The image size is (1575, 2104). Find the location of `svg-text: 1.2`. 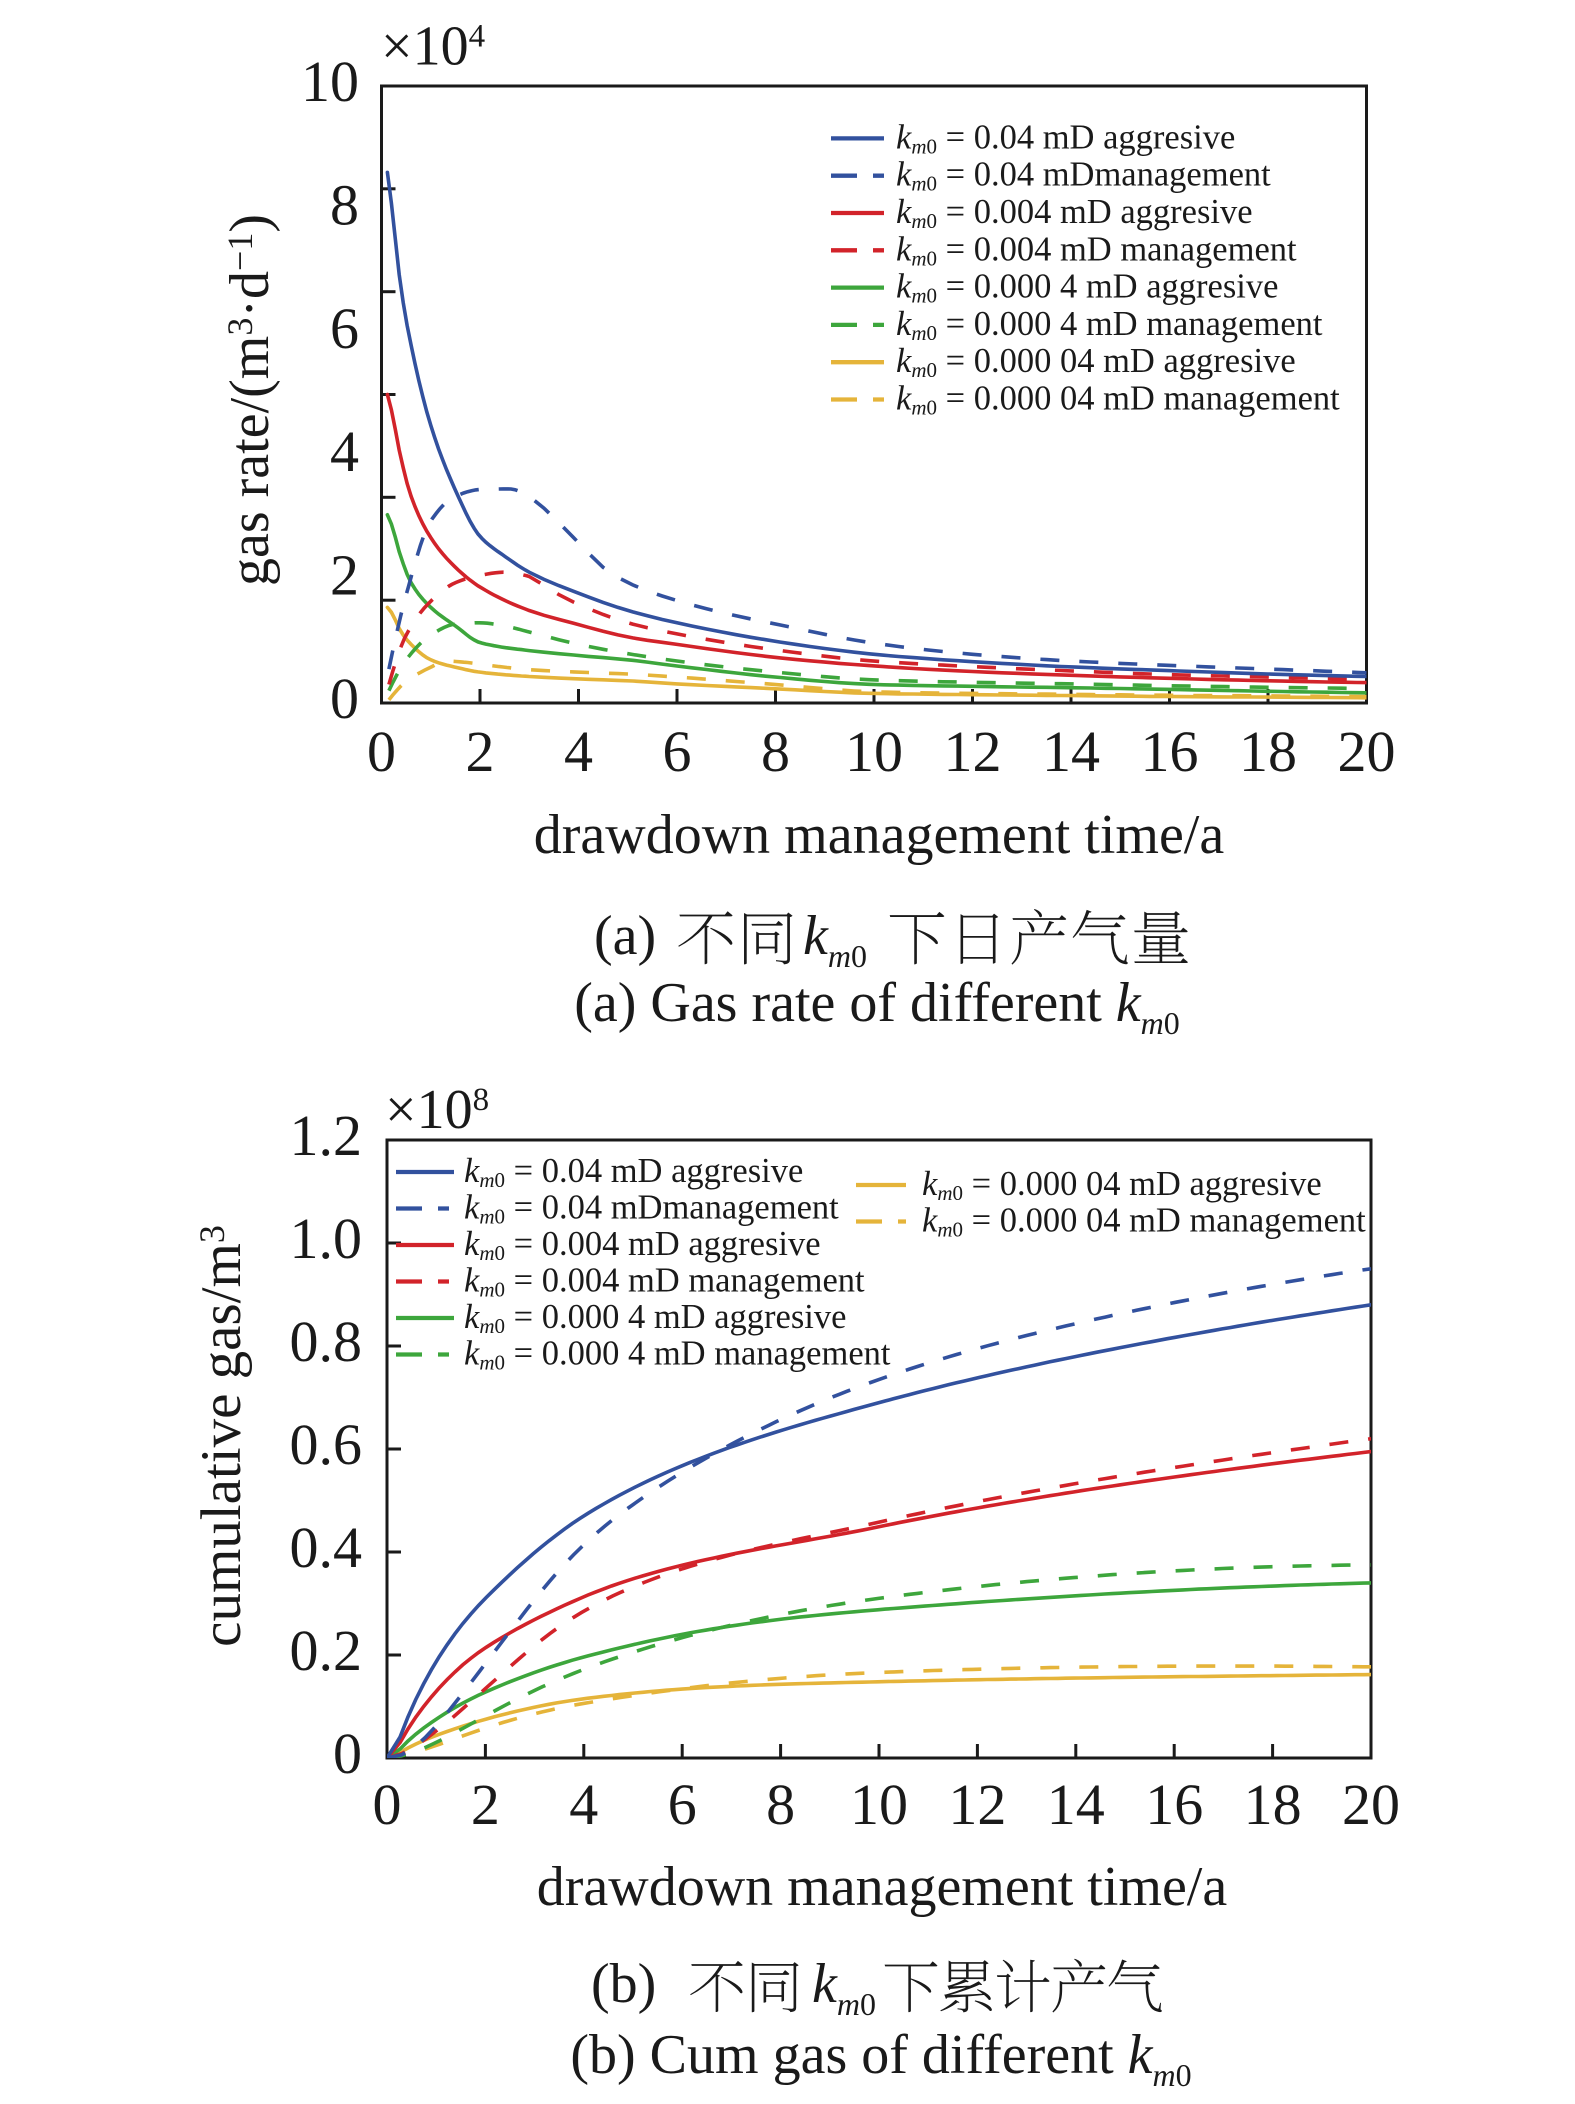

svg-text: 1.2 is located at coordinates (326, 1135).